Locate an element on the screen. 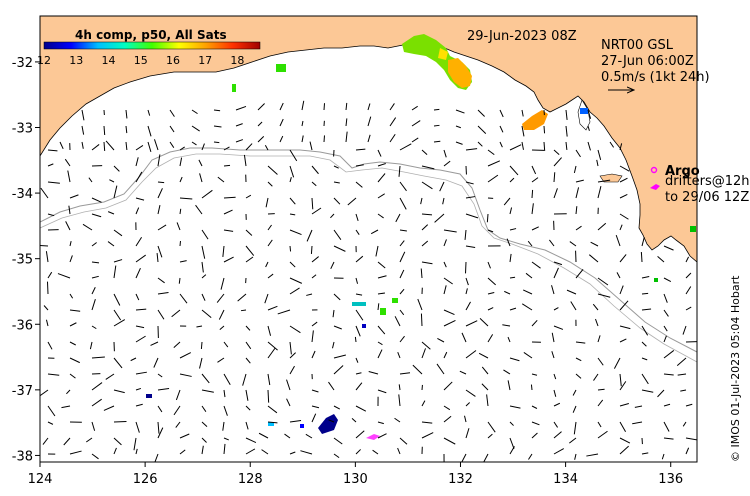 The image size is (750, 496). colorbar-label: 14 is located at coordinates (108, 60).